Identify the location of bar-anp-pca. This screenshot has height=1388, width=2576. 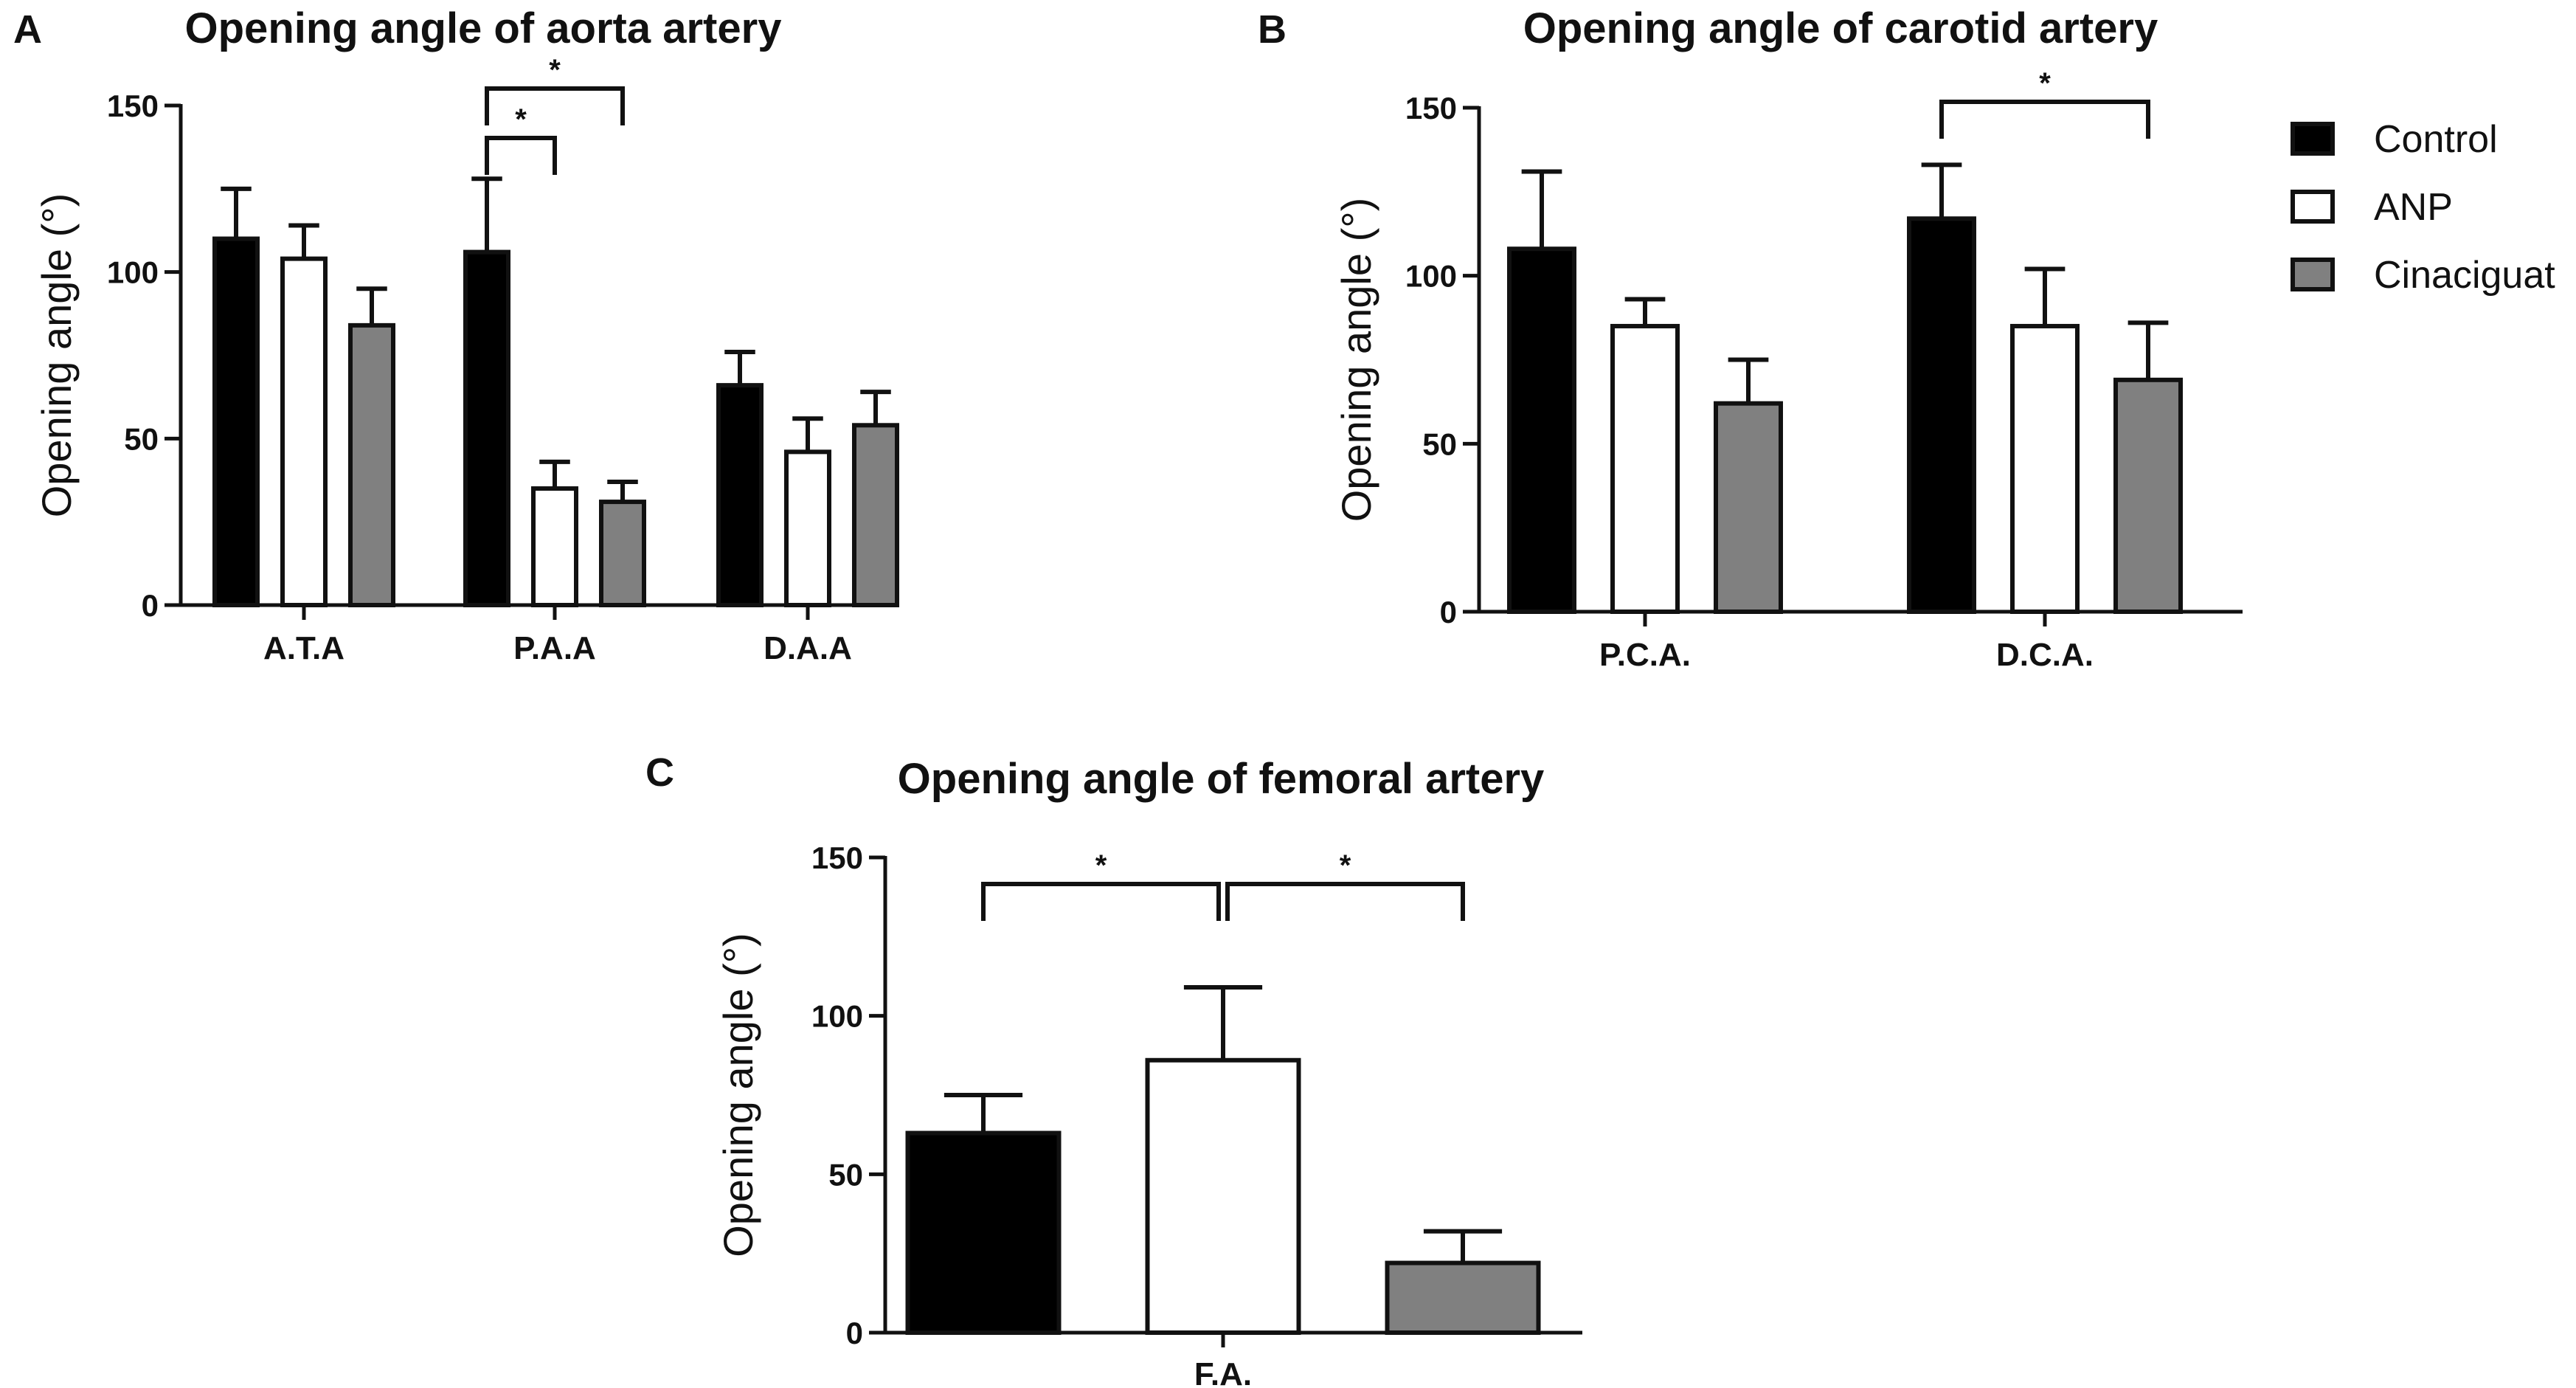
(1645, 468).